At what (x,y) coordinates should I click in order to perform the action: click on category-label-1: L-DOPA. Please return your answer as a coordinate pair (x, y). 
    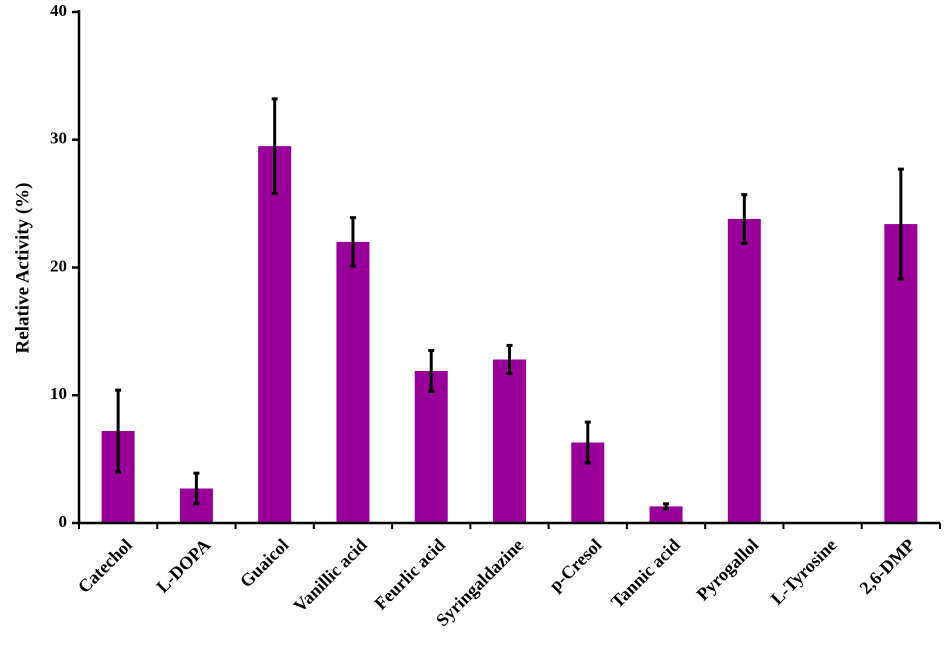
    Looking at the image, I should click on (183, 566).